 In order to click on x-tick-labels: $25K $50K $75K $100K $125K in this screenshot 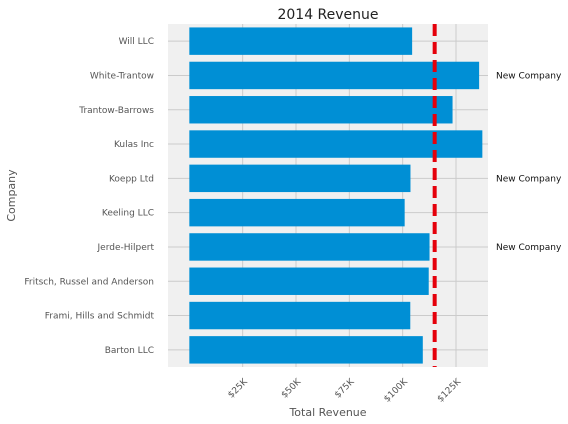, I will do `click(345, 390)`.